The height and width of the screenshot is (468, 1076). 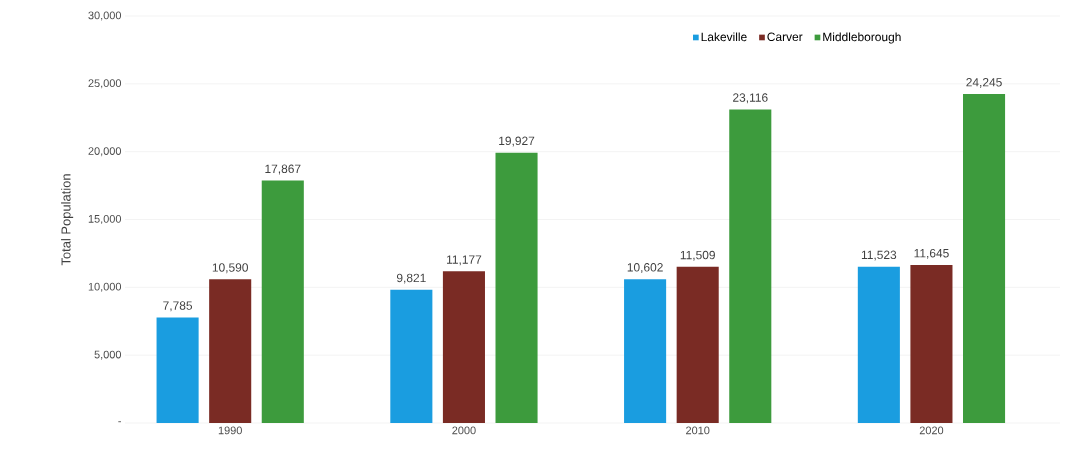 I want to click on x-tick-label: 2000, so click(x=464, y=430).